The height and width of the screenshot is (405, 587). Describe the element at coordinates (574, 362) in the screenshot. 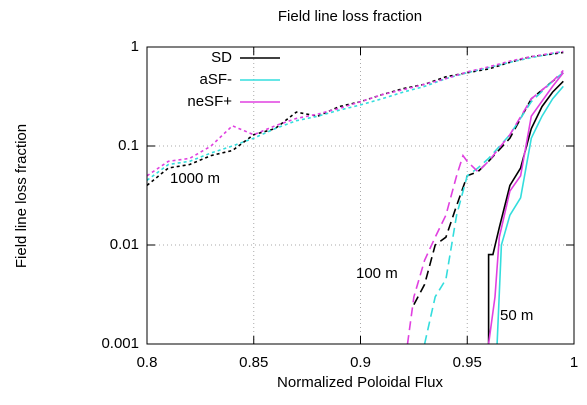

I see `x-tick-label: 1` at that location.